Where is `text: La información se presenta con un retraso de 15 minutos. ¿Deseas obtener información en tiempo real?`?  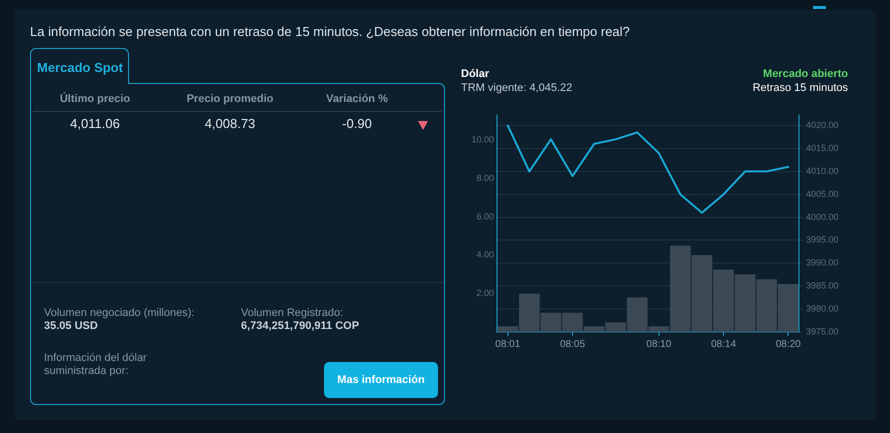
text: La información se presenta con un retraso de 15 minutos. ¿Deseas obtener información en tiempo real? is located at coordinates (330, 31).